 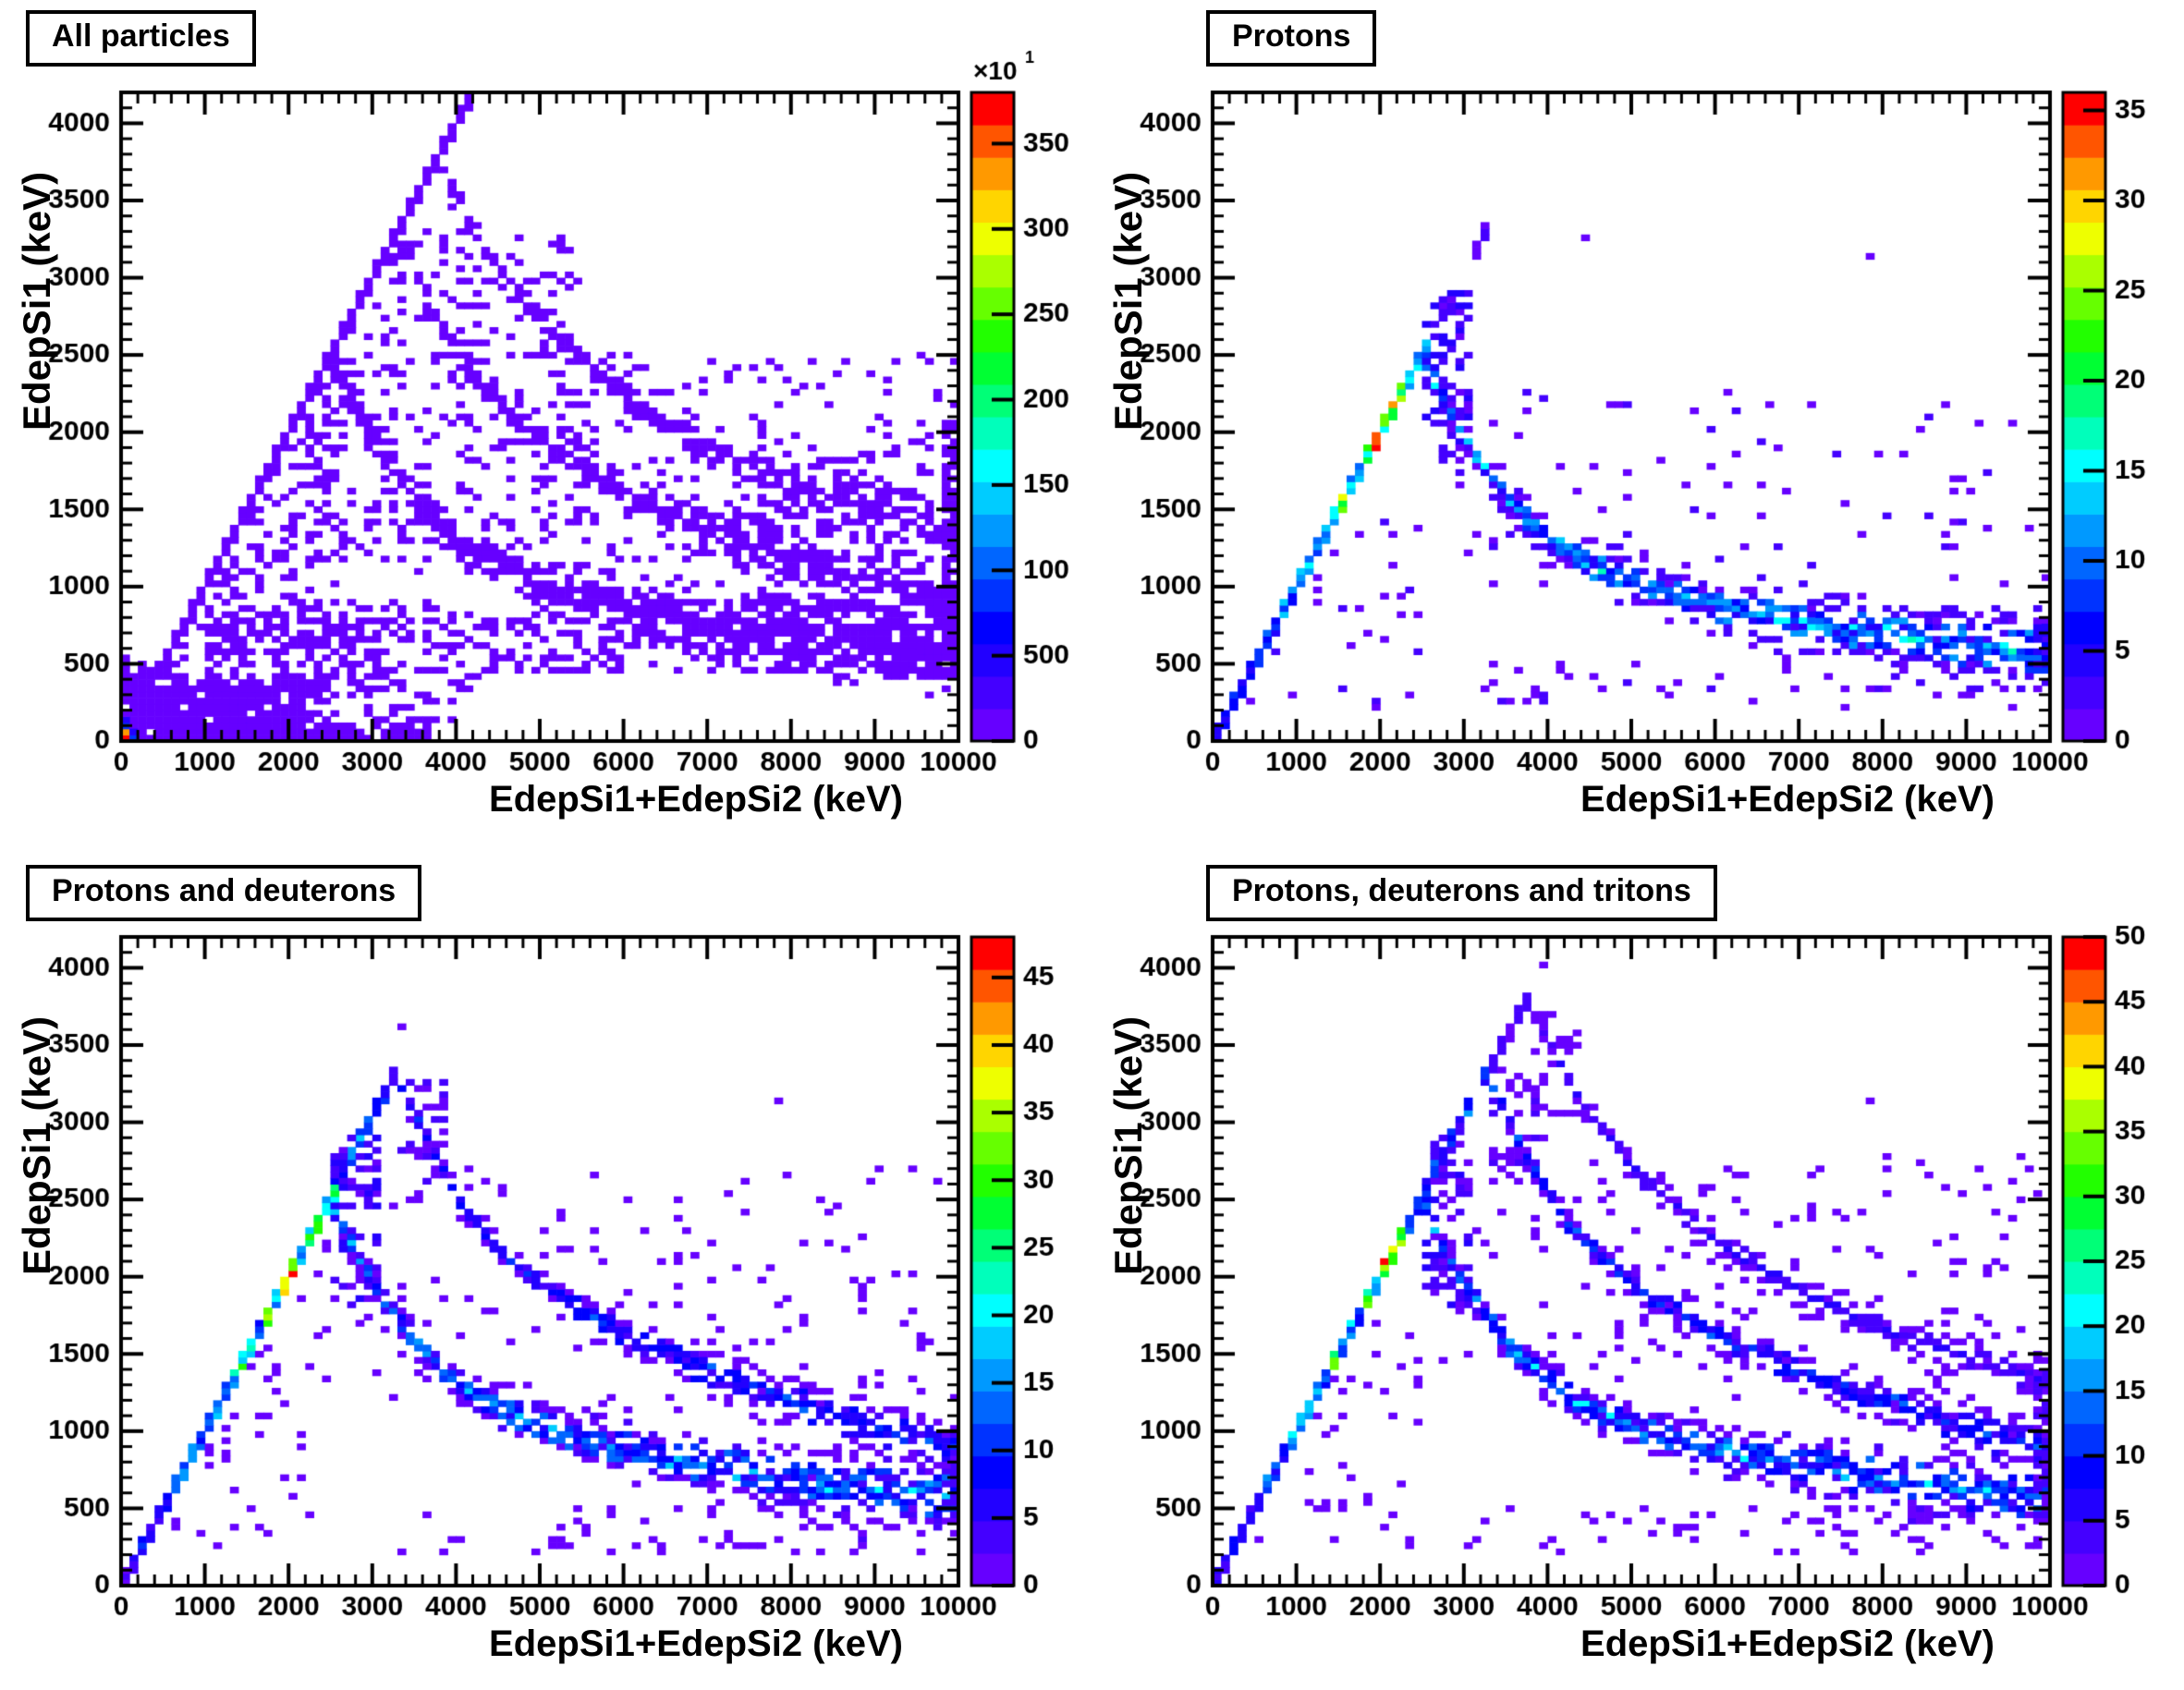 I want to click on plot-title-box: Protons, so click(x=1291, y=38).